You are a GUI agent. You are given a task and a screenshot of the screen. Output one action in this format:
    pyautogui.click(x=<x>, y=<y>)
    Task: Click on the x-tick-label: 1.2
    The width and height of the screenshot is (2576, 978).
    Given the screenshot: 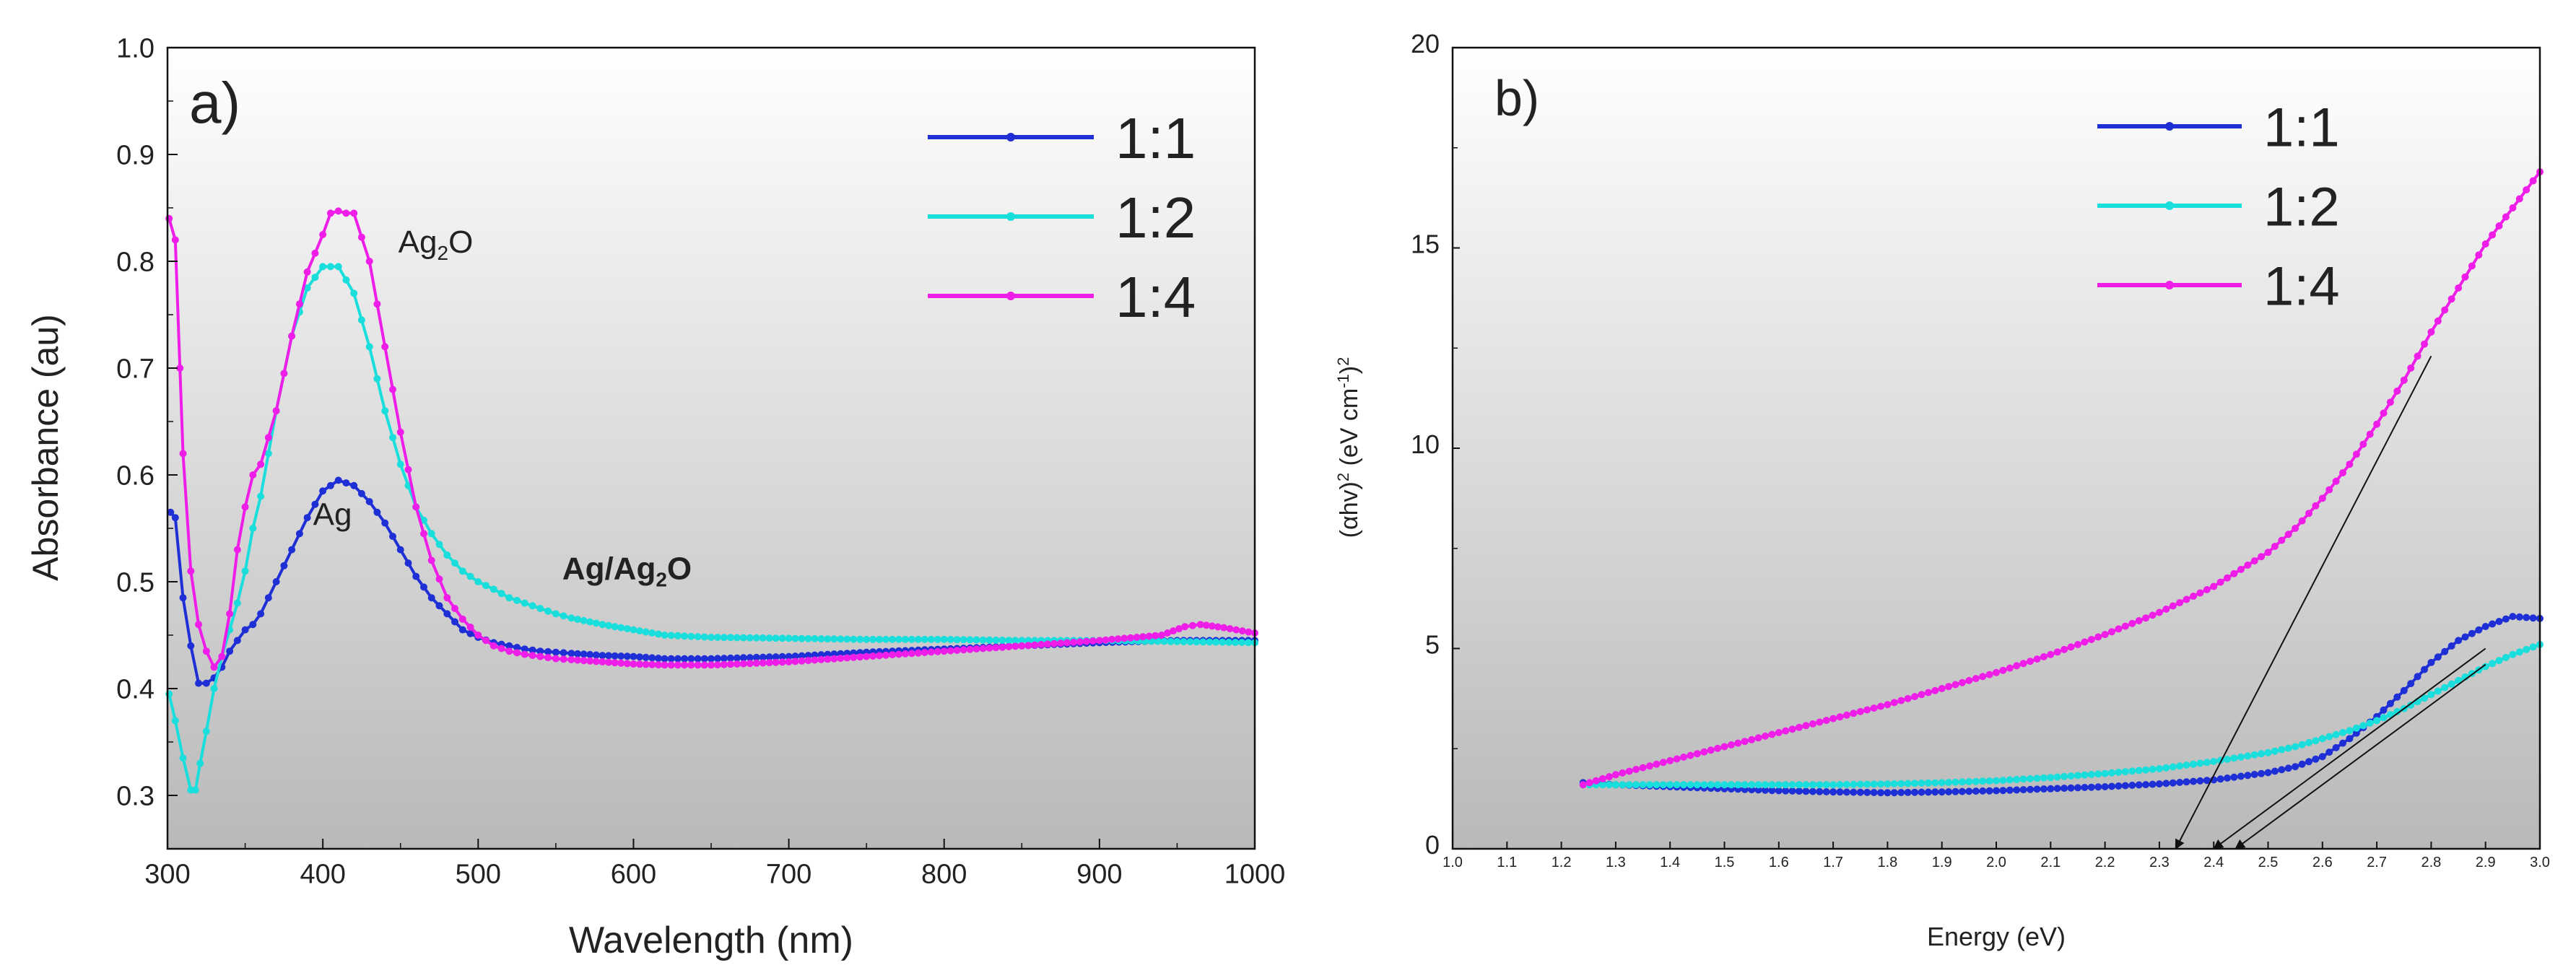 What is the action you would take?
    pyautogui.click(x=1562, y=862)
    